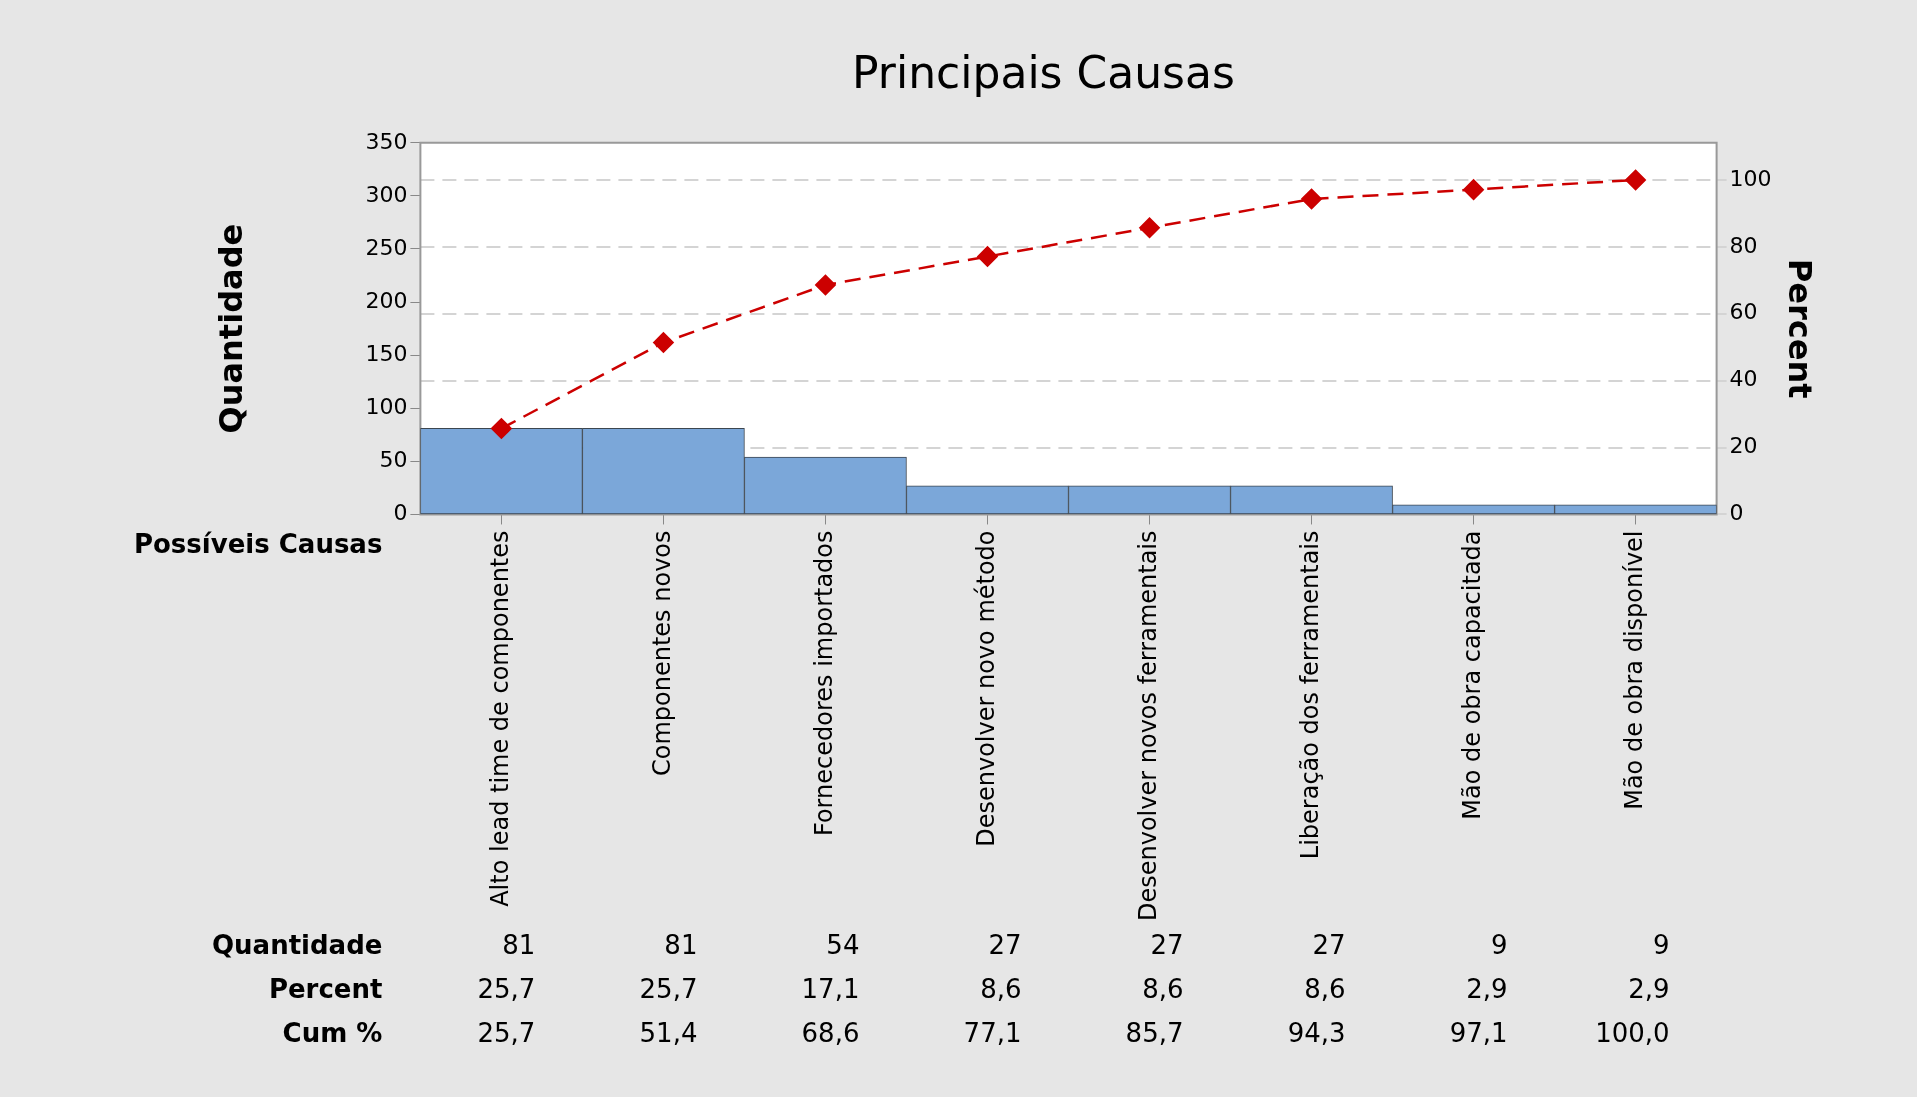  I want to click on data-label: 68,6, so click(830, 1032).